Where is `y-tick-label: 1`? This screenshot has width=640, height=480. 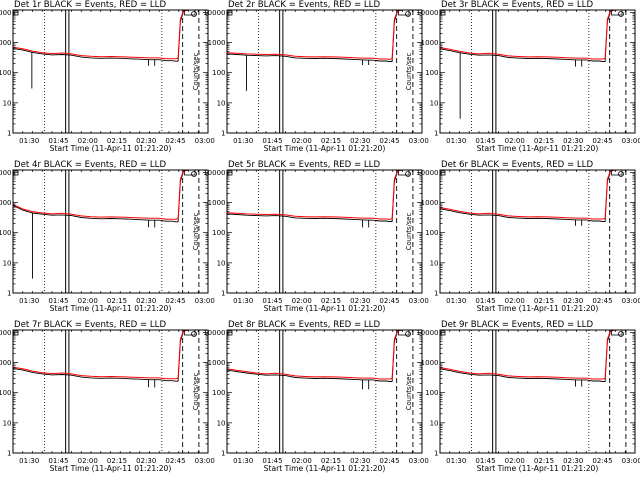 y-tick-label: 1 is located at coordinates (223, 294).